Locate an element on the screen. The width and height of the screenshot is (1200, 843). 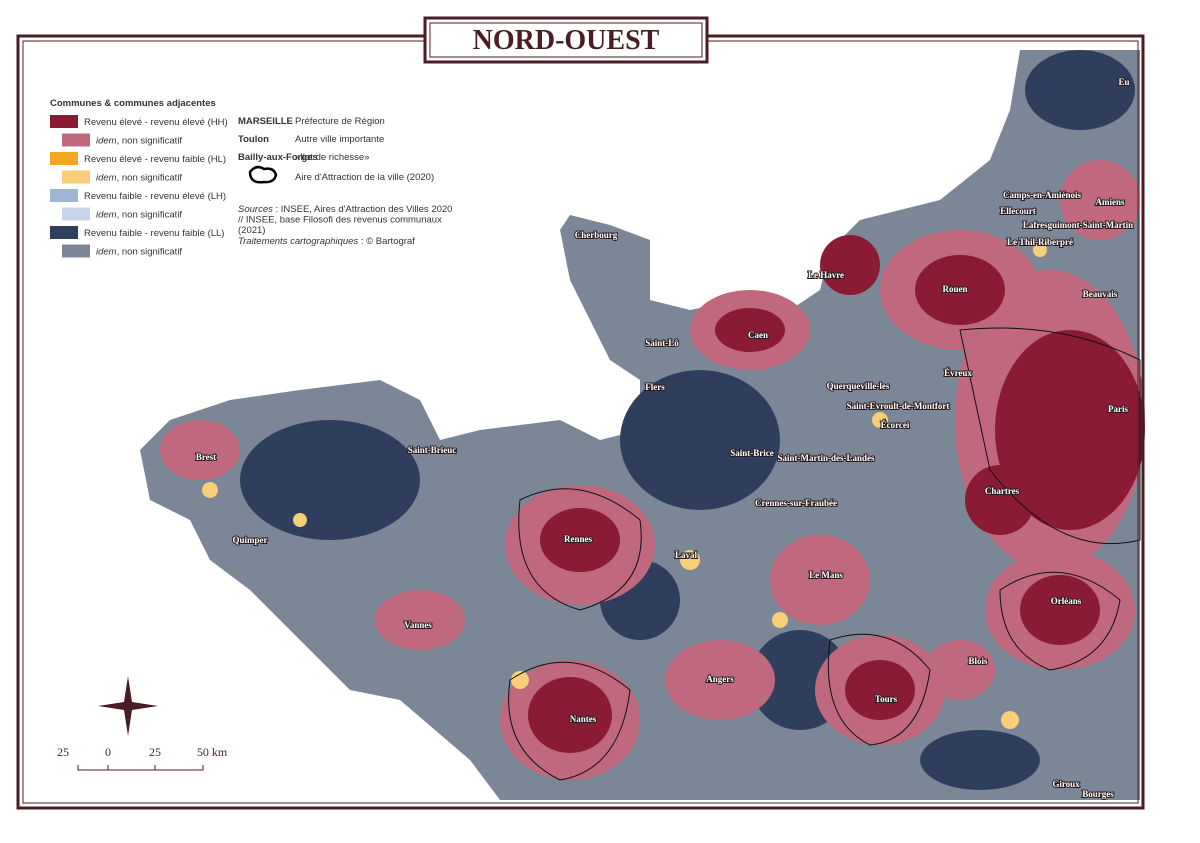
place-label: Écorcei is located at coordinates (895, 425).